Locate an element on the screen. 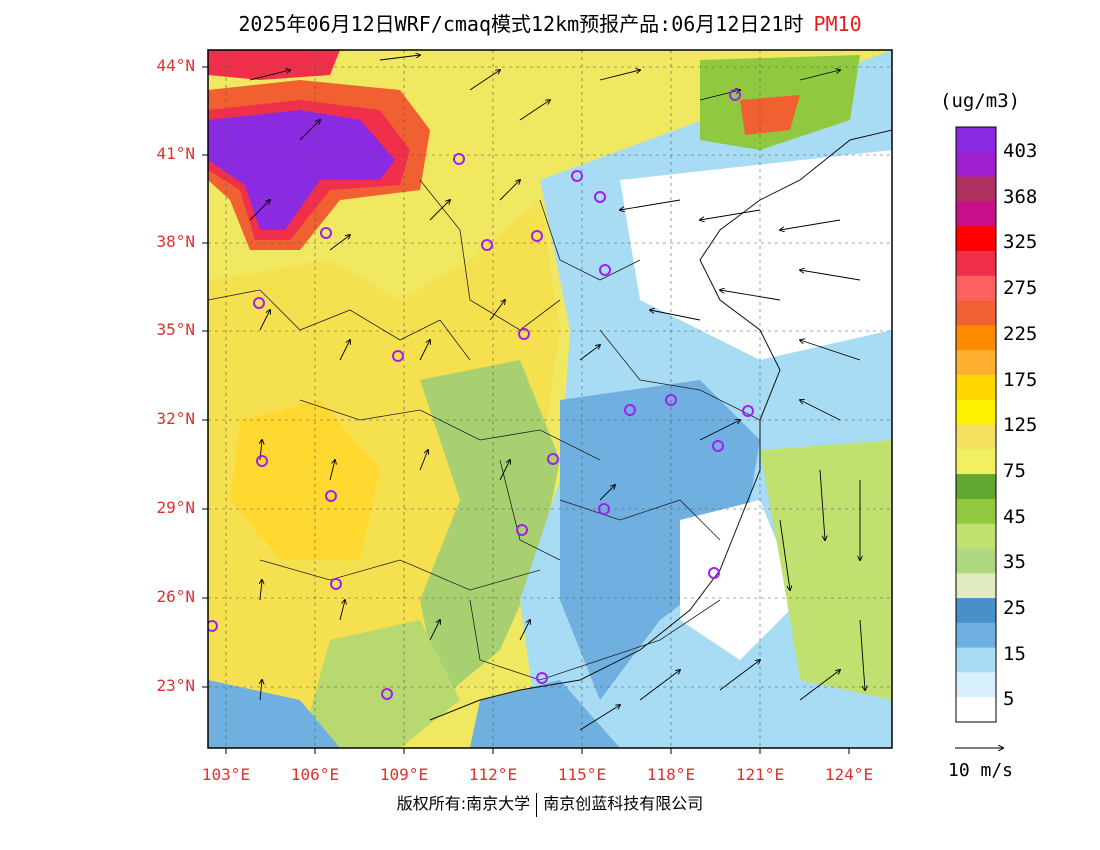  colorbar-frame is located at coordinates (976, 424).